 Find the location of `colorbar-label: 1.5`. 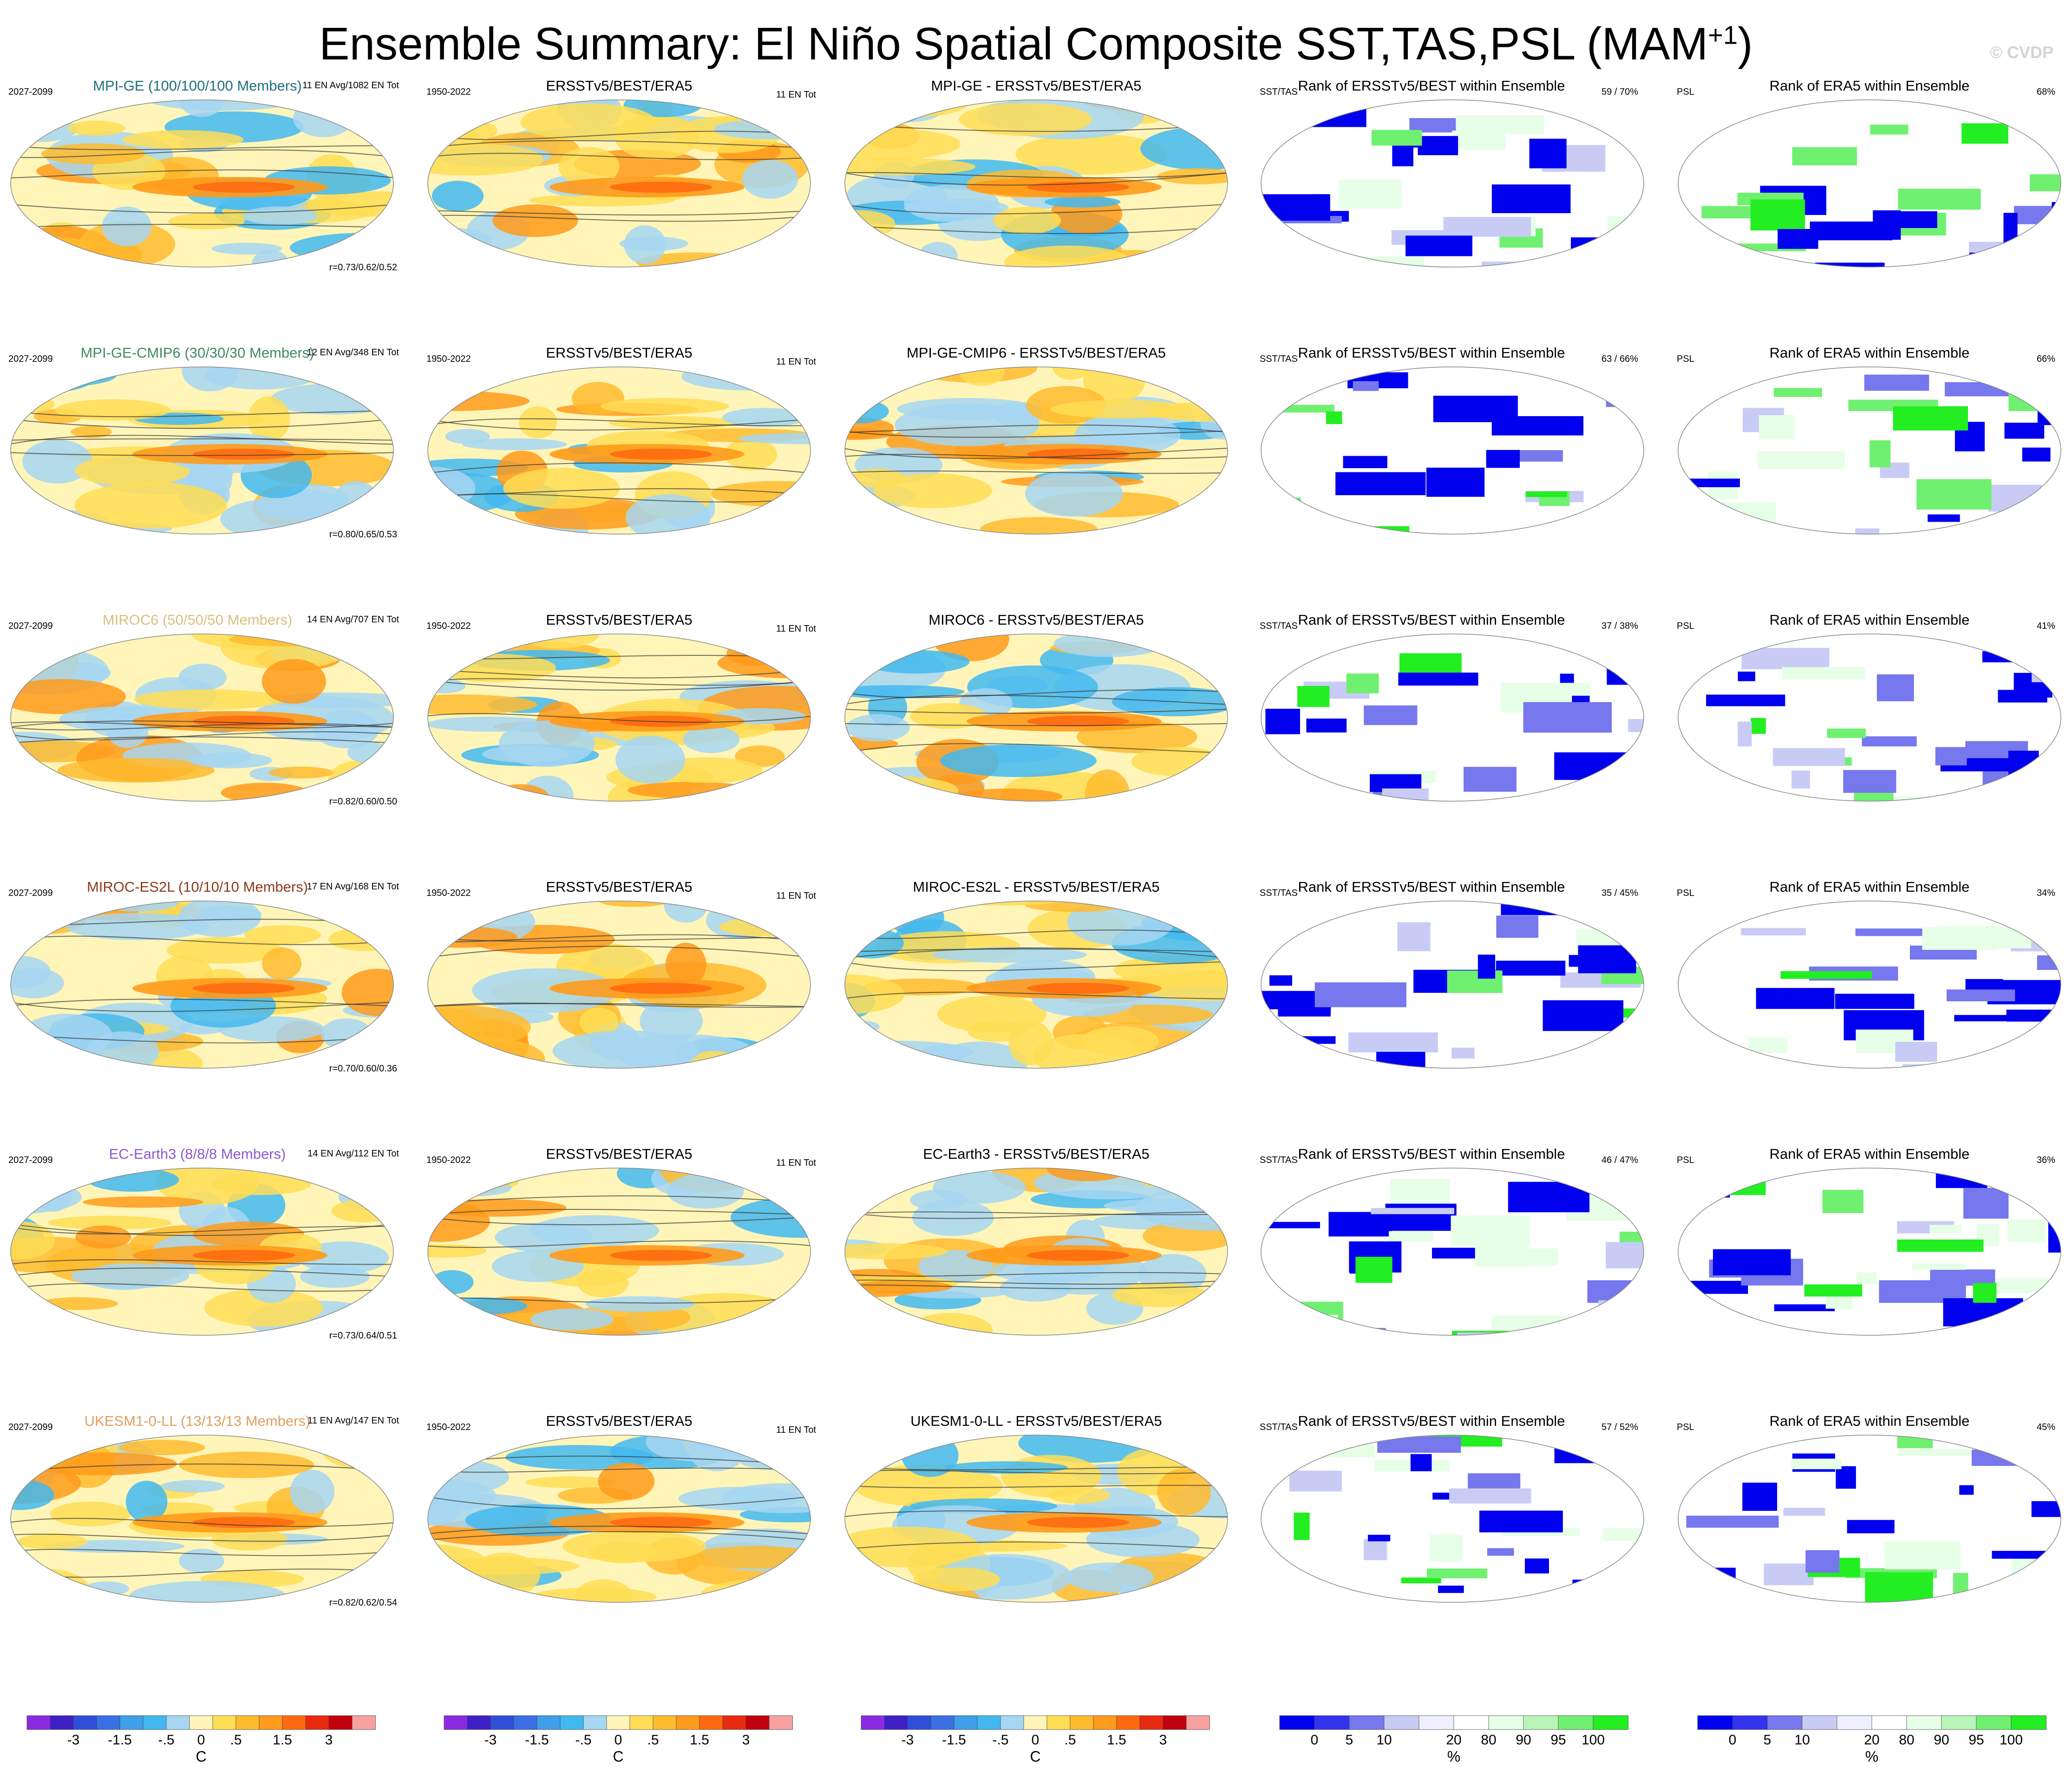

colorbar-label: 1.5 is located at coordinates (699, 1740).